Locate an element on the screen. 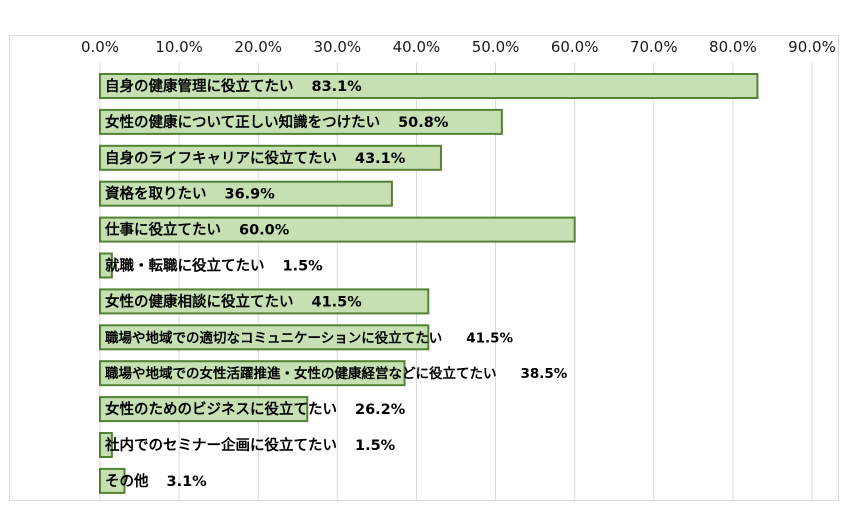  bar-label: 女性のためのビジネスに役立てたい 26.2% is located at coordinates (255, 409).